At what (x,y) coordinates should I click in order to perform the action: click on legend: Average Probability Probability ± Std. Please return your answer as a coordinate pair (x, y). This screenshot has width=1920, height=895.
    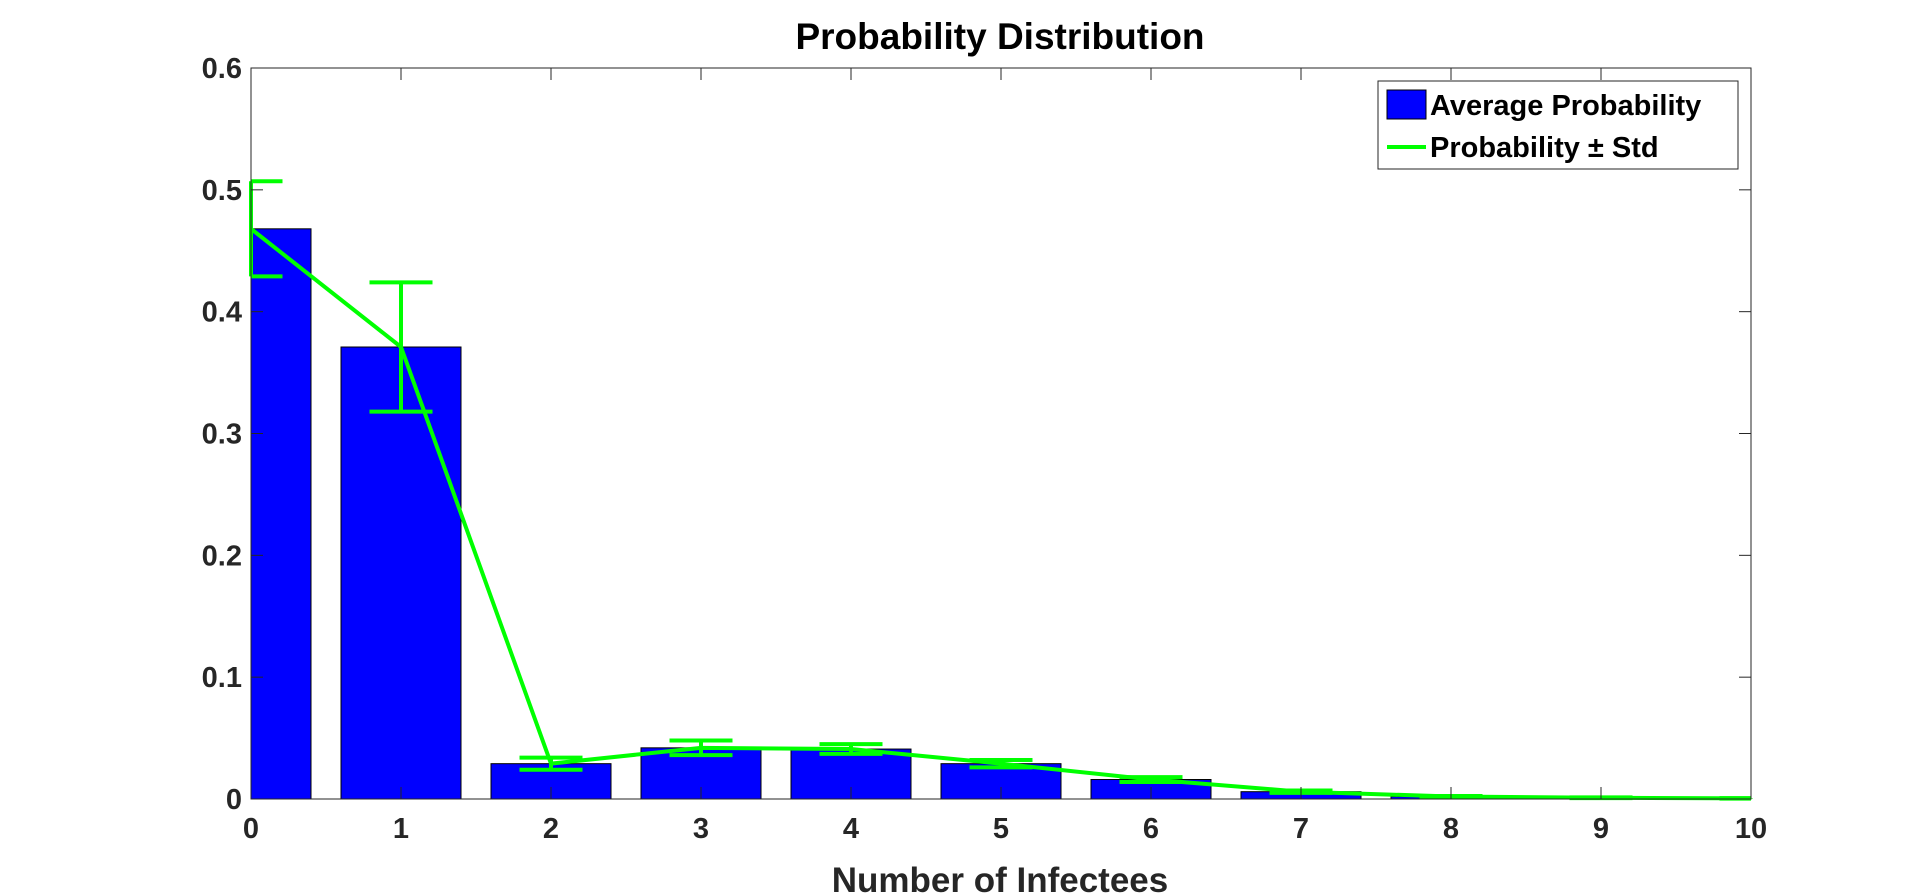
    Looking at the image, I should click on (1558, 125).